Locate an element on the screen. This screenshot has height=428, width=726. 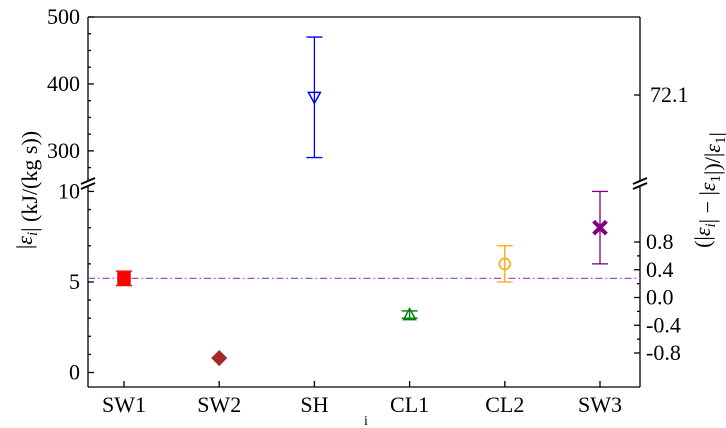
y-axis-label-right: (|εi| − |ε1|)/|ε1| is located at coordinates (708, 190).